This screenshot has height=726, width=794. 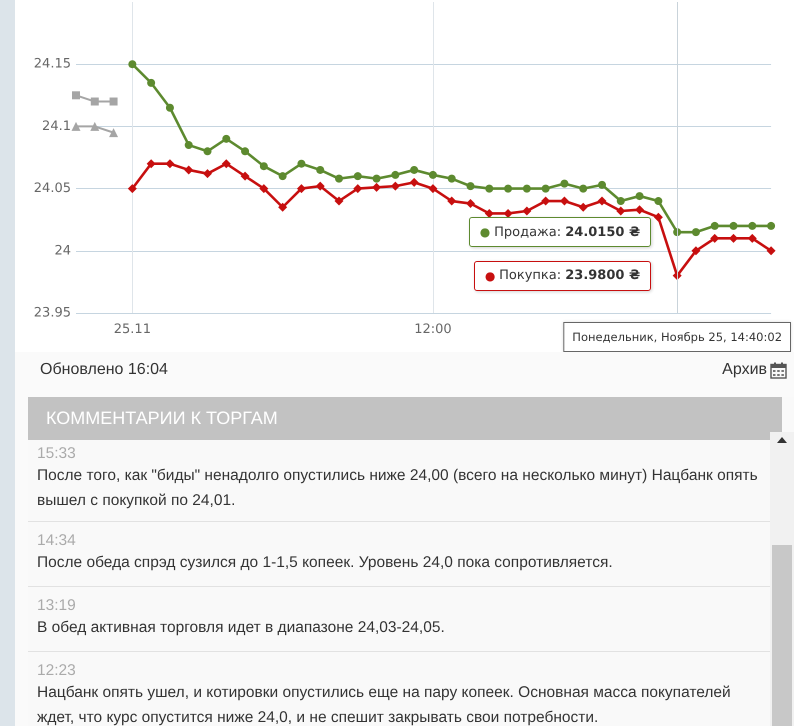 I want to click on text: После обеда спрэд сузился до 1-1,5 копеек. Уровень 24,0 пока сопротивляется., so click(x=325, y=563).